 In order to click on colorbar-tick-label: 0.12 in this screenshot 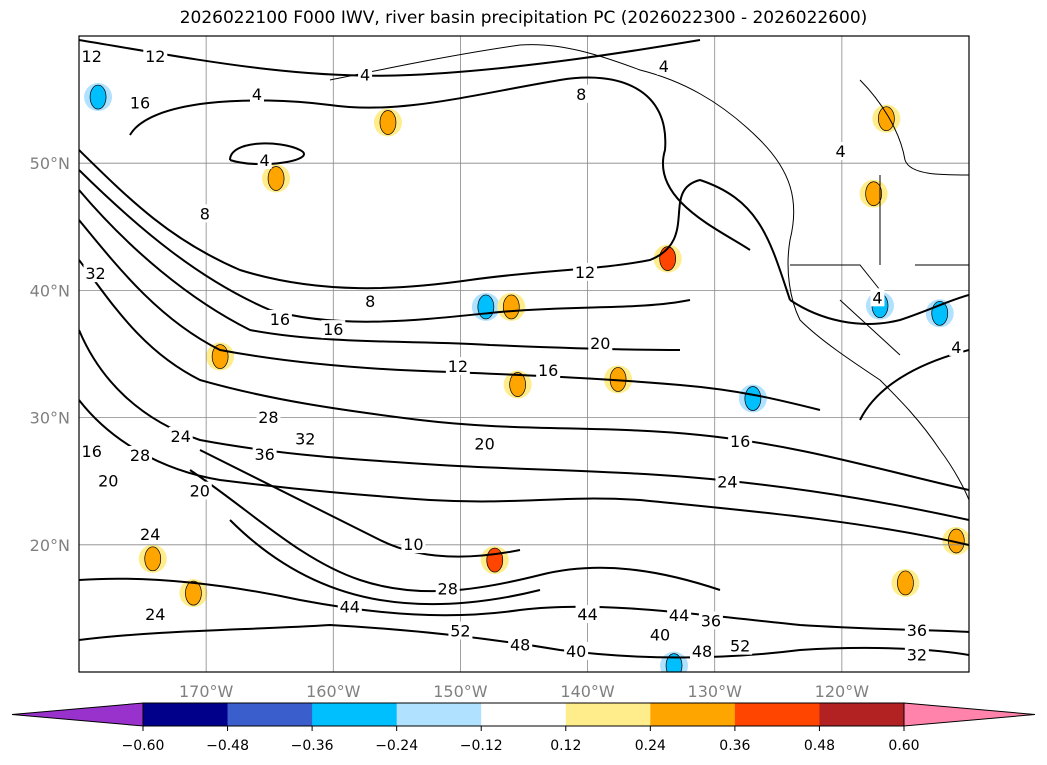, I will do `click(565, 746)`.